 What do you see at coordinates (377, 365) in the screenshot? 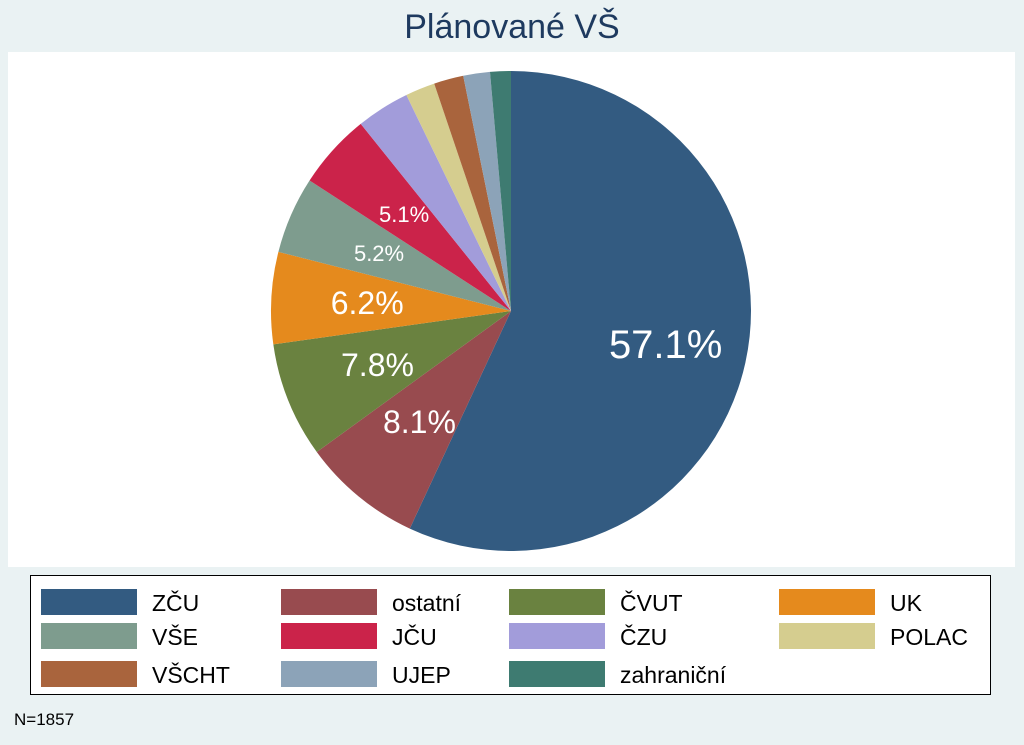
I see `slice-label-2: 7.8%` at bounding box center [377, 365].